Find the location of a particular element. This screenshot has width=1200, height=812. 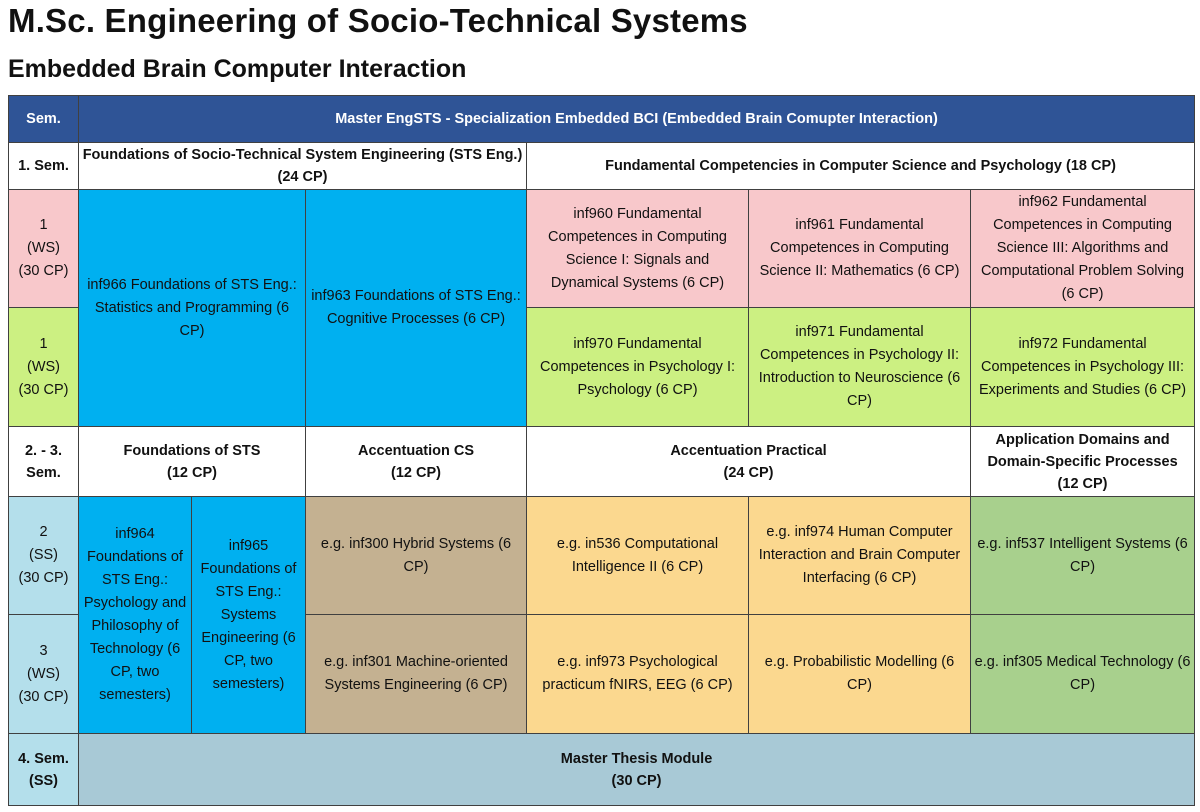

foundations-sts-cp: (12 CP) is located at coordinates (192, 472).